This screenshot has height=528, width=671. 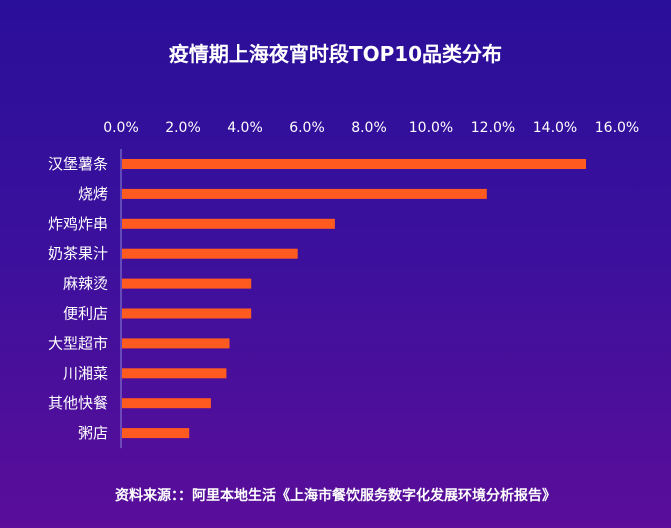 I want to click on x-tick-label: 6.0%, so click(x=307, y=128).